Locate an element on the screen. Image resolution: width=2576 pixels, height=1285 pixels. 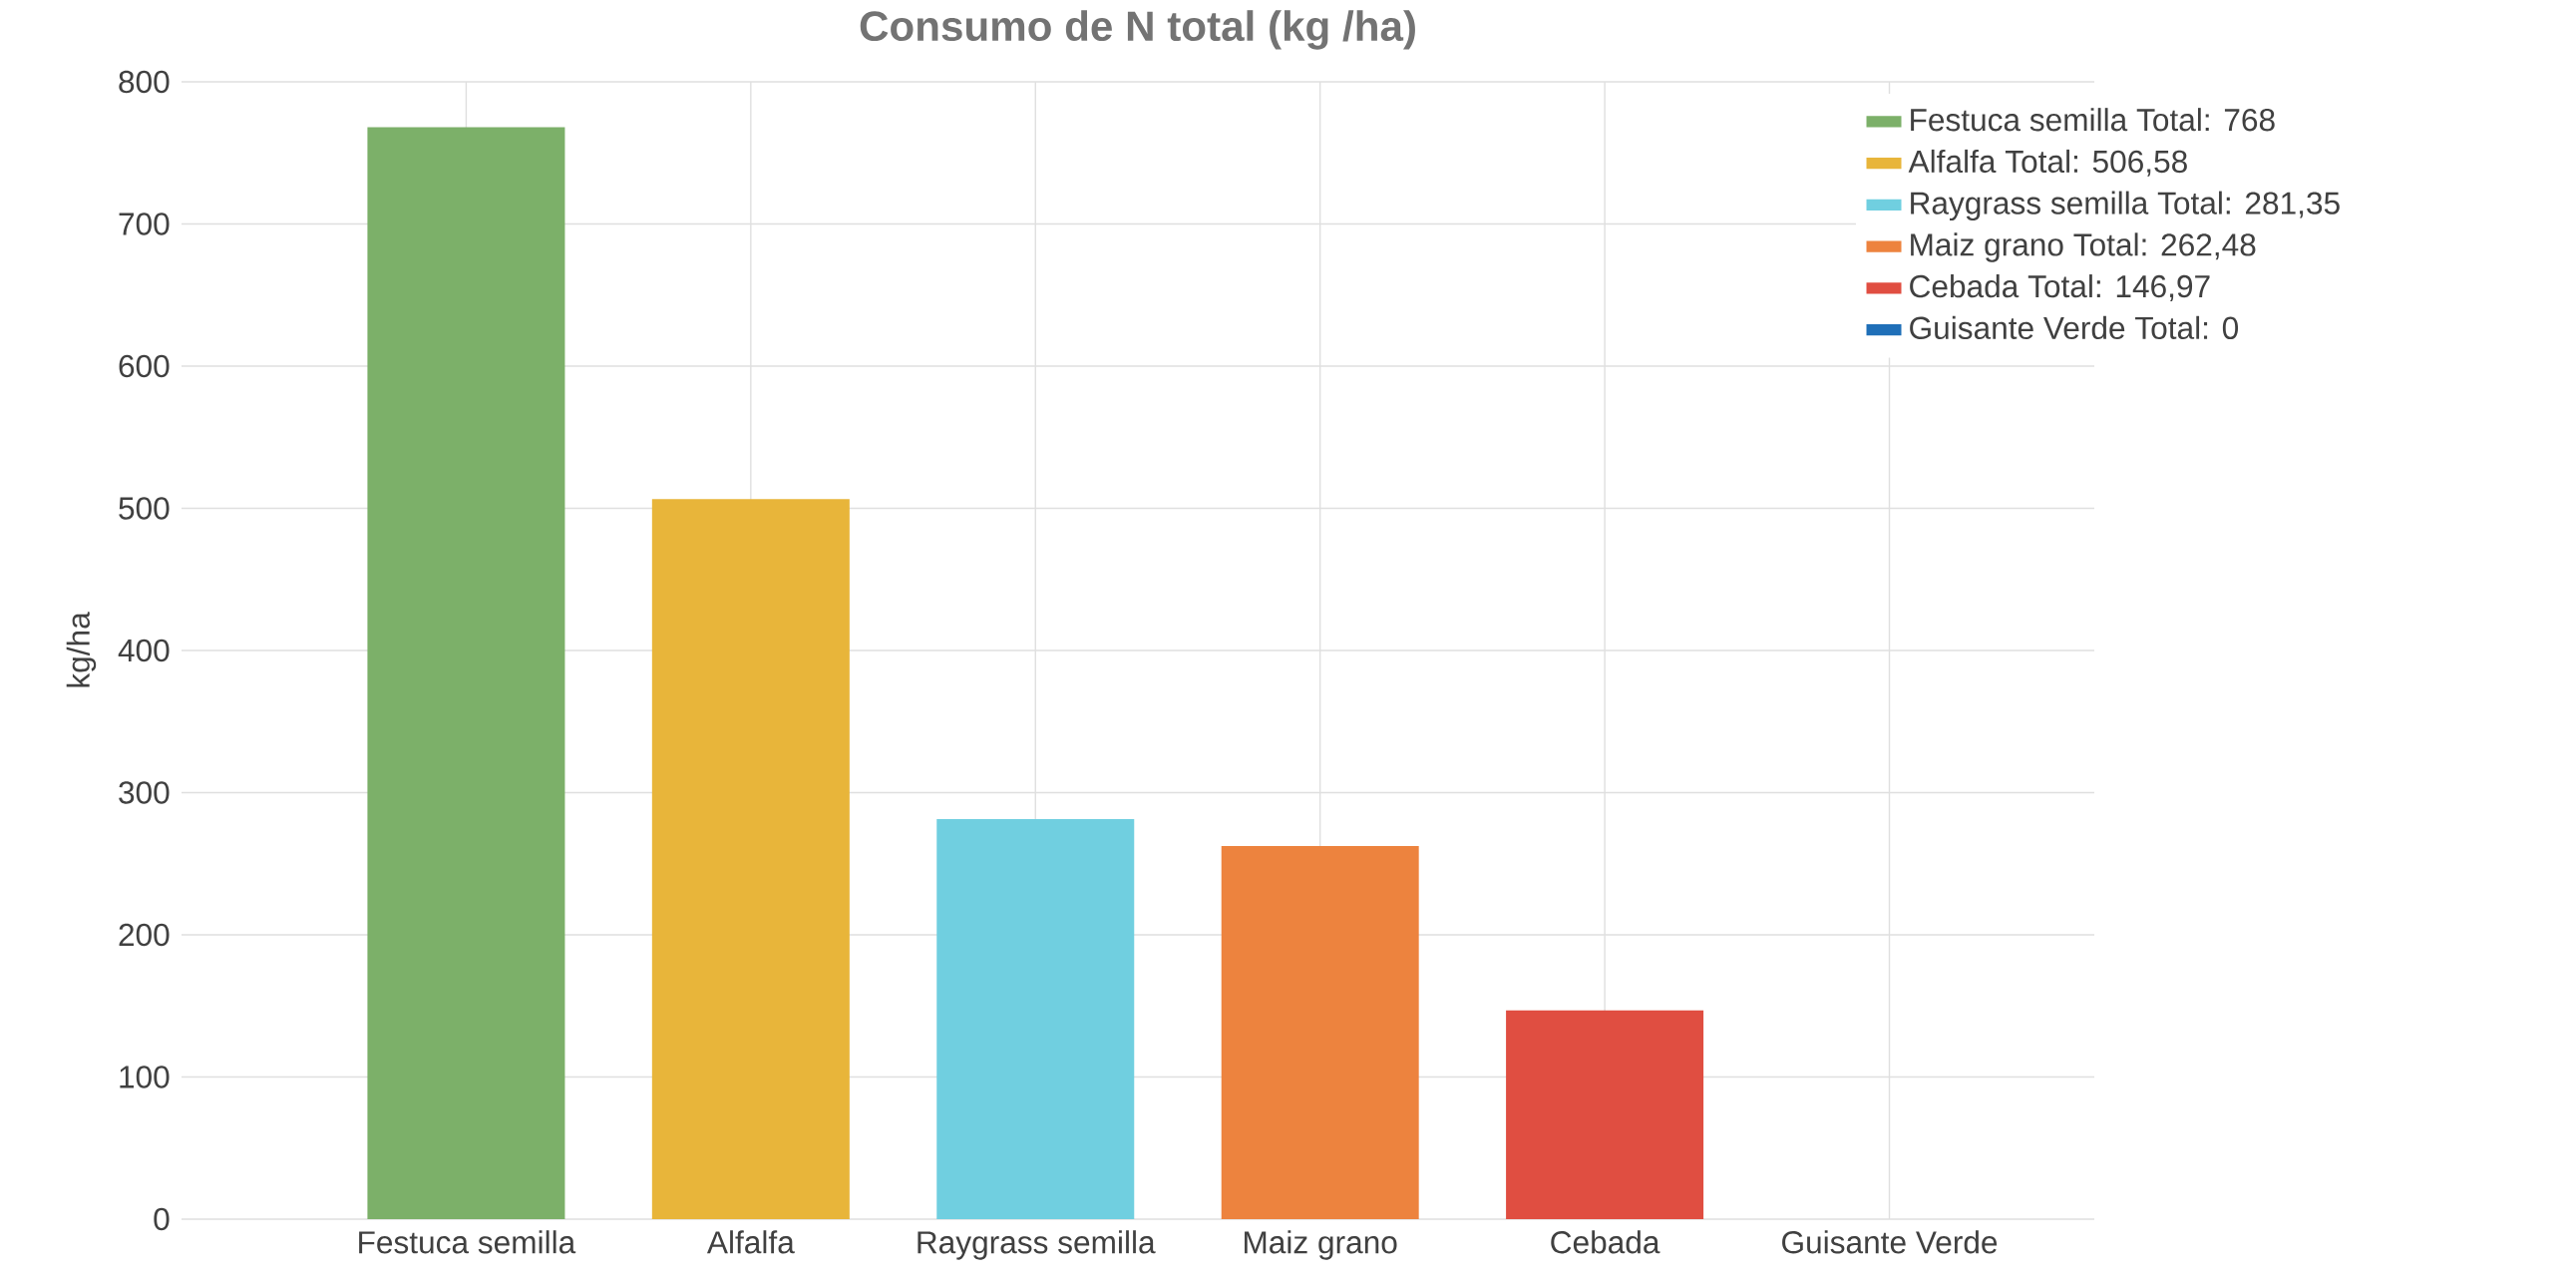
y-tick-label: 0 is located at coordinates (162, 1219).